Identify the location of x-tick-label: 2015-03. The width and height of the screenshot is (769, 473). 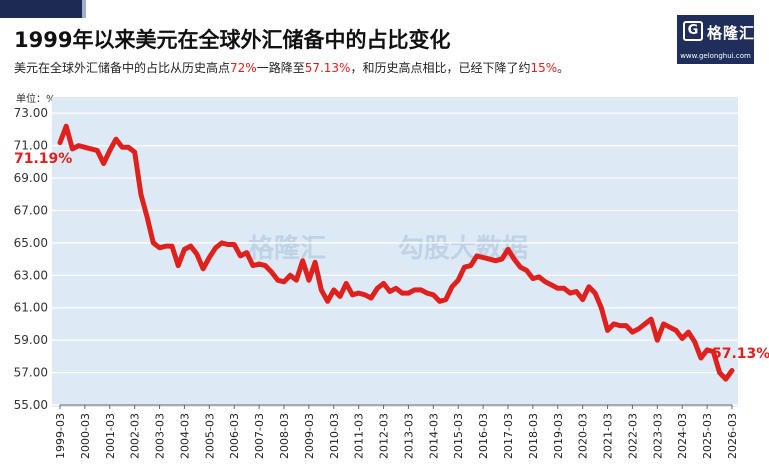
(458, 436).